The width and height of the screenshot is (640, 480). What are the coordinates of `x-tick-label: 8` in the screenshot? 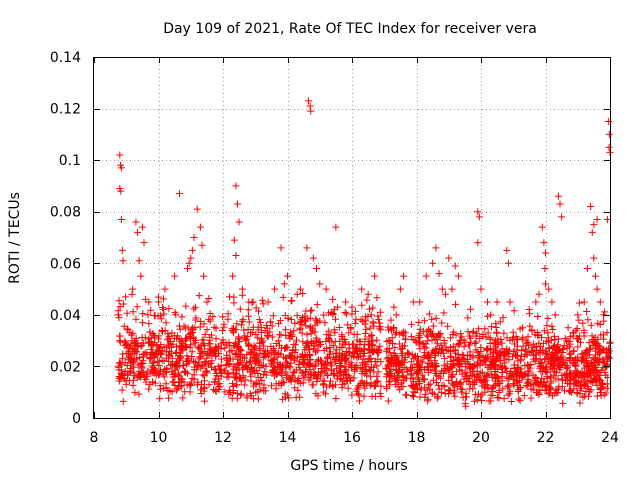 It's located at (94, 438).